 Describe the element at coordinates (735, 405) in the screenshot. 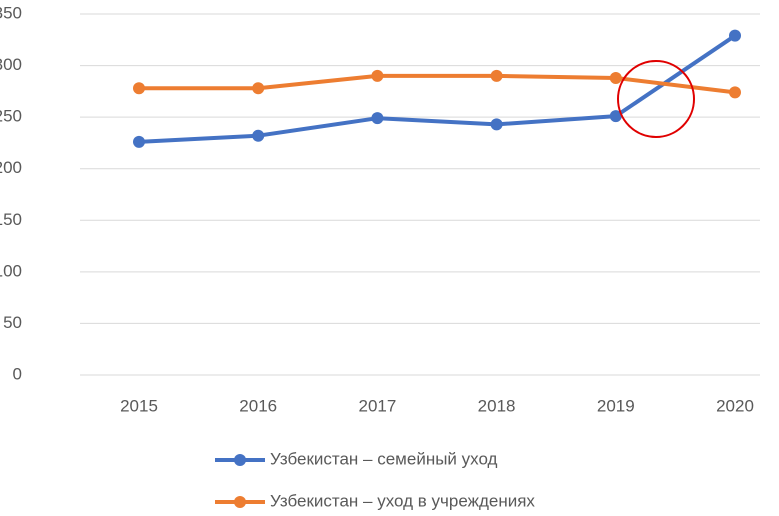

I see `x-tick-label: 2020` at that location.